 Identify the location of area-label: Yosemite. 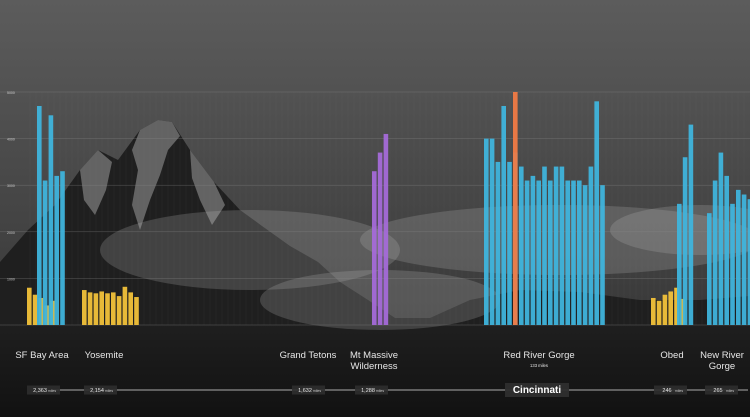
(104, 355).